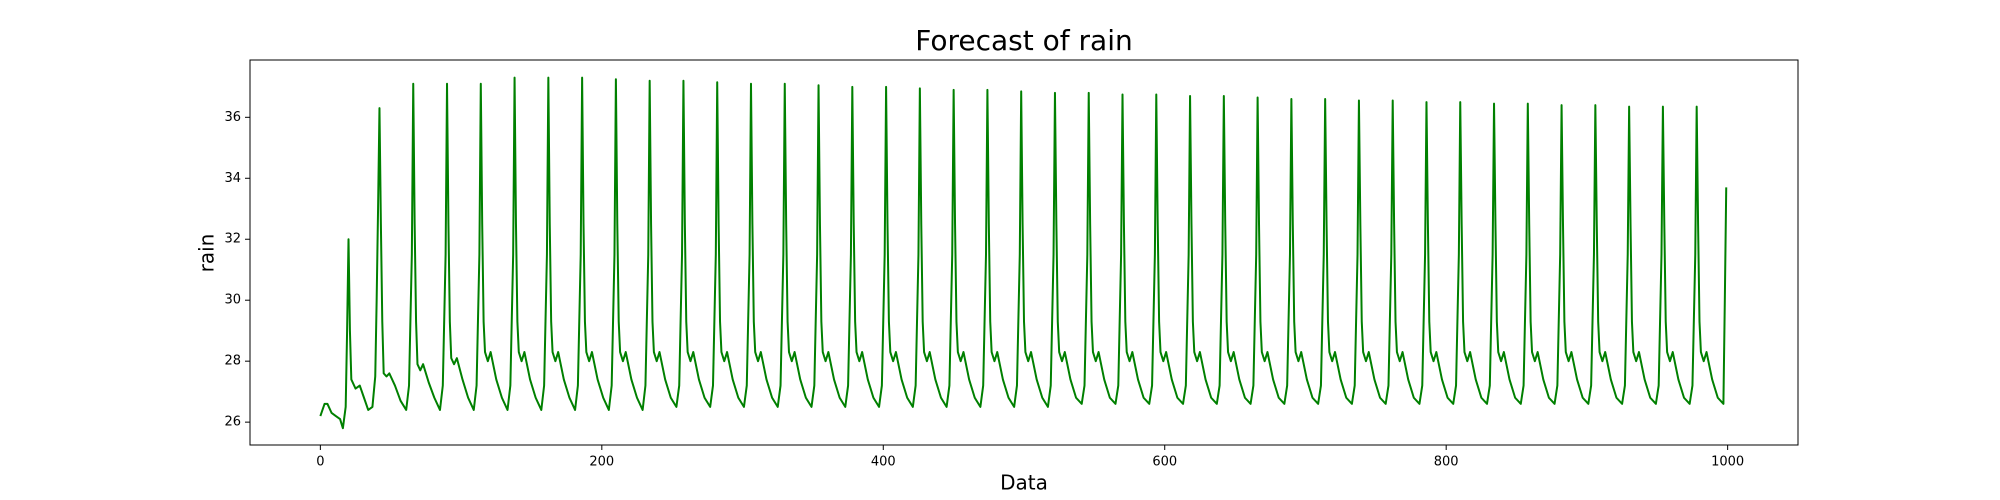  Describe the element at coordinates (207, 253) in the screenshot. I see `y-axis-label: rain` at that location.